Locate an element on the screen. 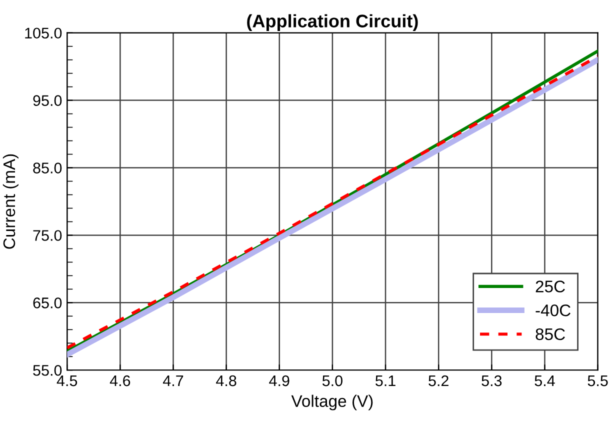 Image resolution: width=610 pixels, height=438 pixels. chart-title: (Application Circuit) is located at coordinates (332, 23).